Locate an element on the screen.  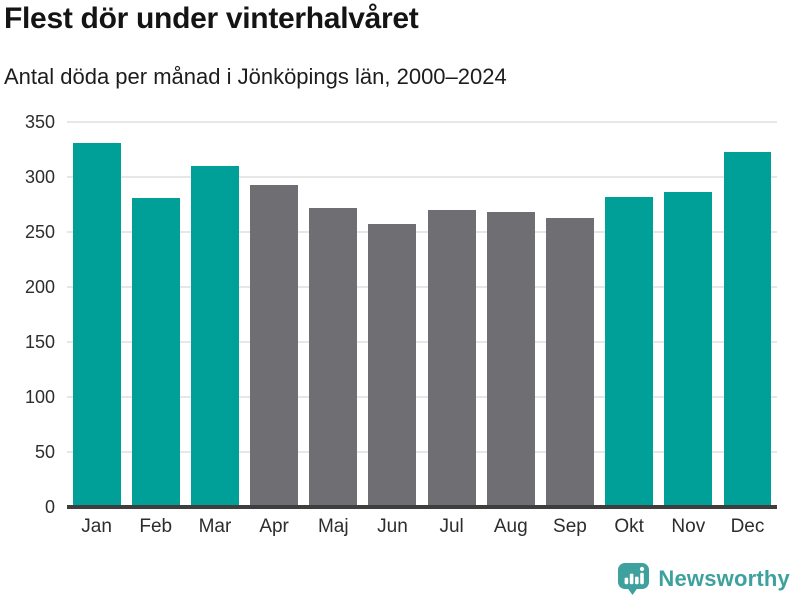
x-tick-label-maj: Maj is located at coordinates (333, 526).